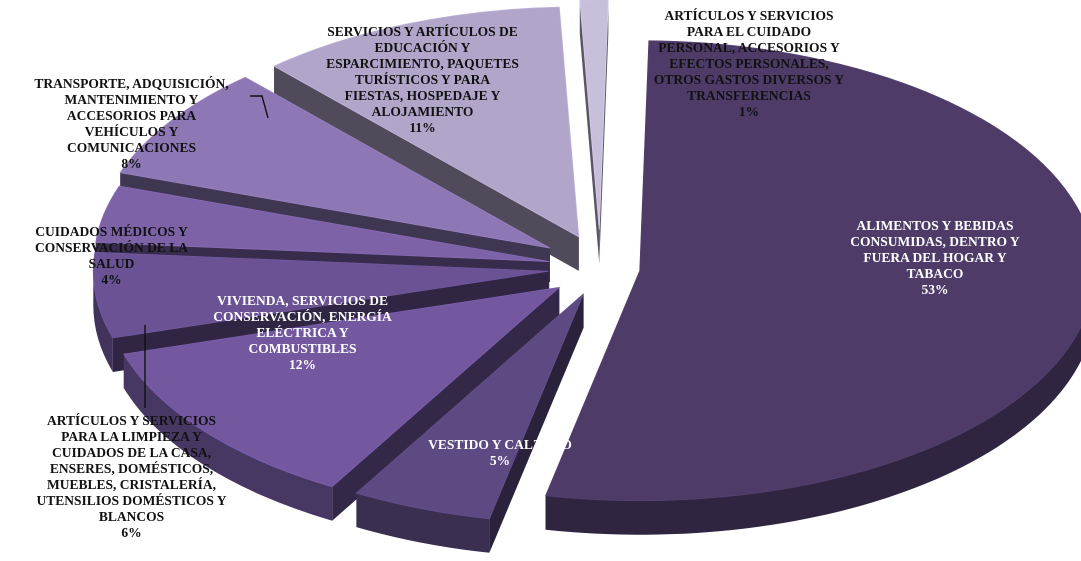  What do you see at coordinates (302, 365) in the screenshot?
I see `slice-percent-2: 12%` at bounding box center [302, 365].